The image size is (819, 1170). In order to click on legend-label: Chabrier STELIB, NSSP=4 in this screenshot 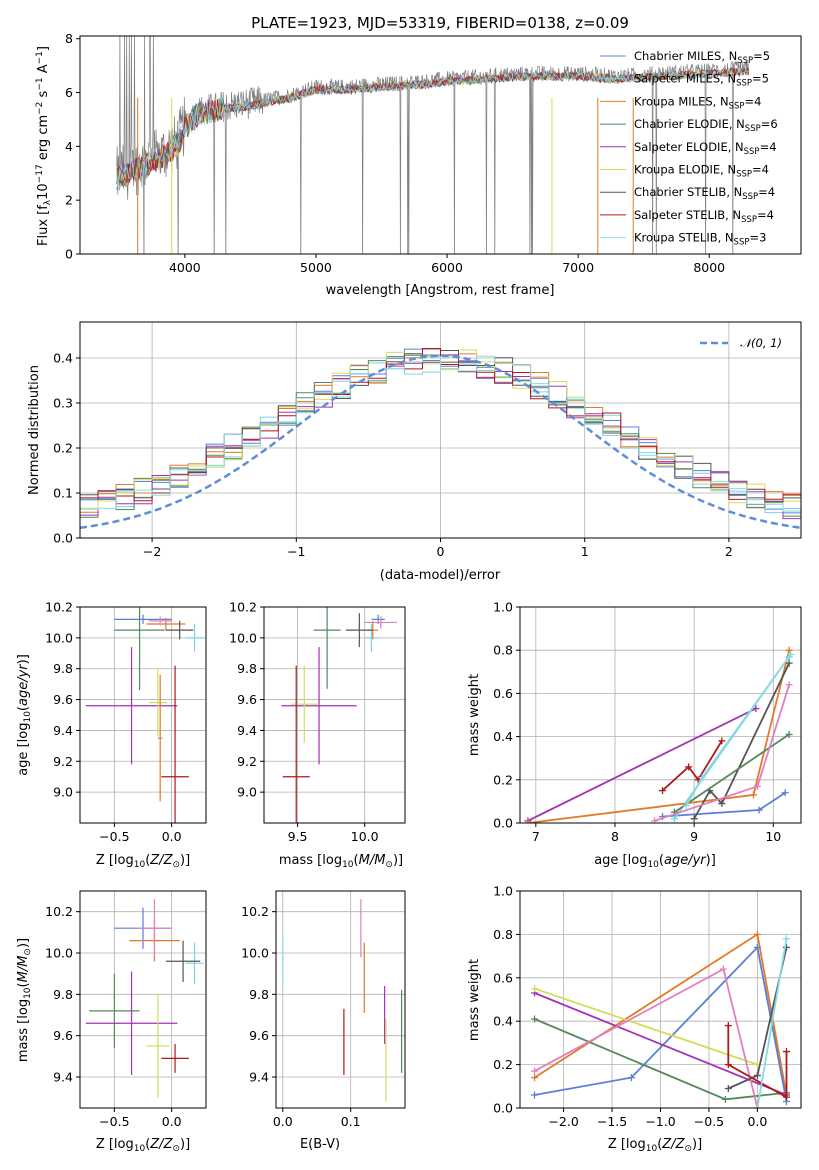, I will do `click(704, 193)`.